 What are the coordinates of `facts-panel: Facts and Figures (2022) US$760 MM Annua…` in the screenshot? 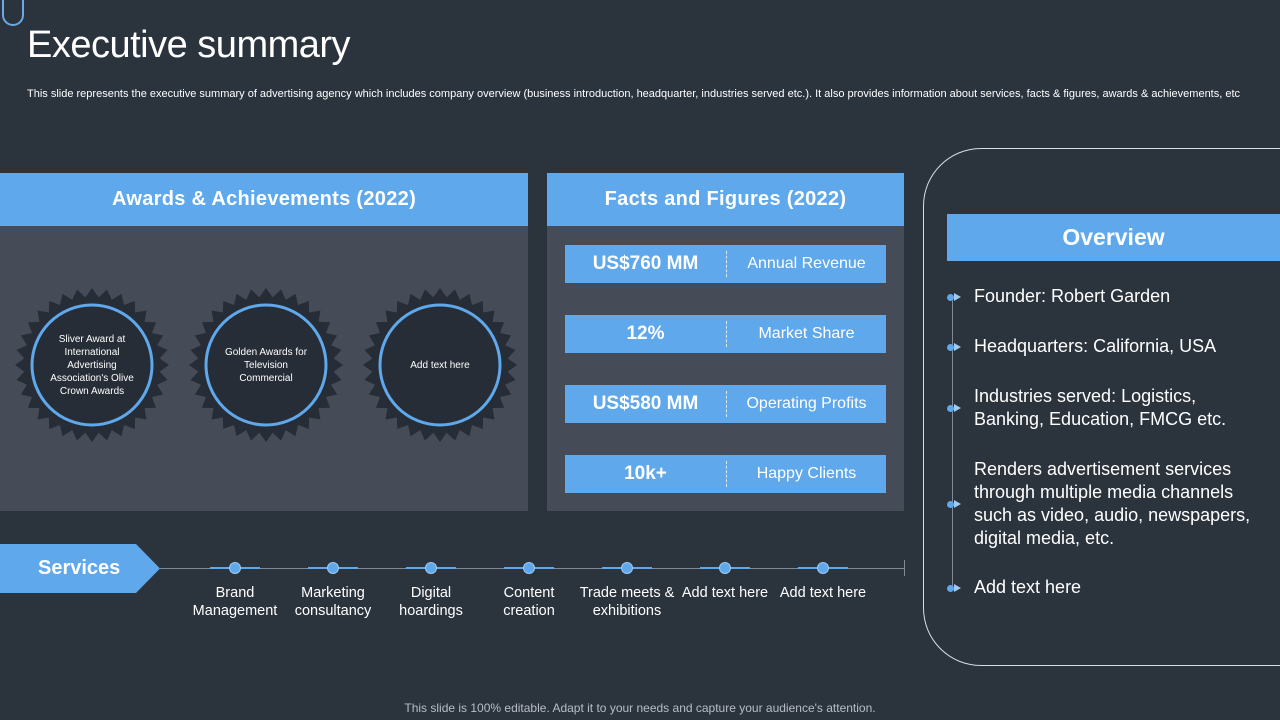 It's located at (725, 342).